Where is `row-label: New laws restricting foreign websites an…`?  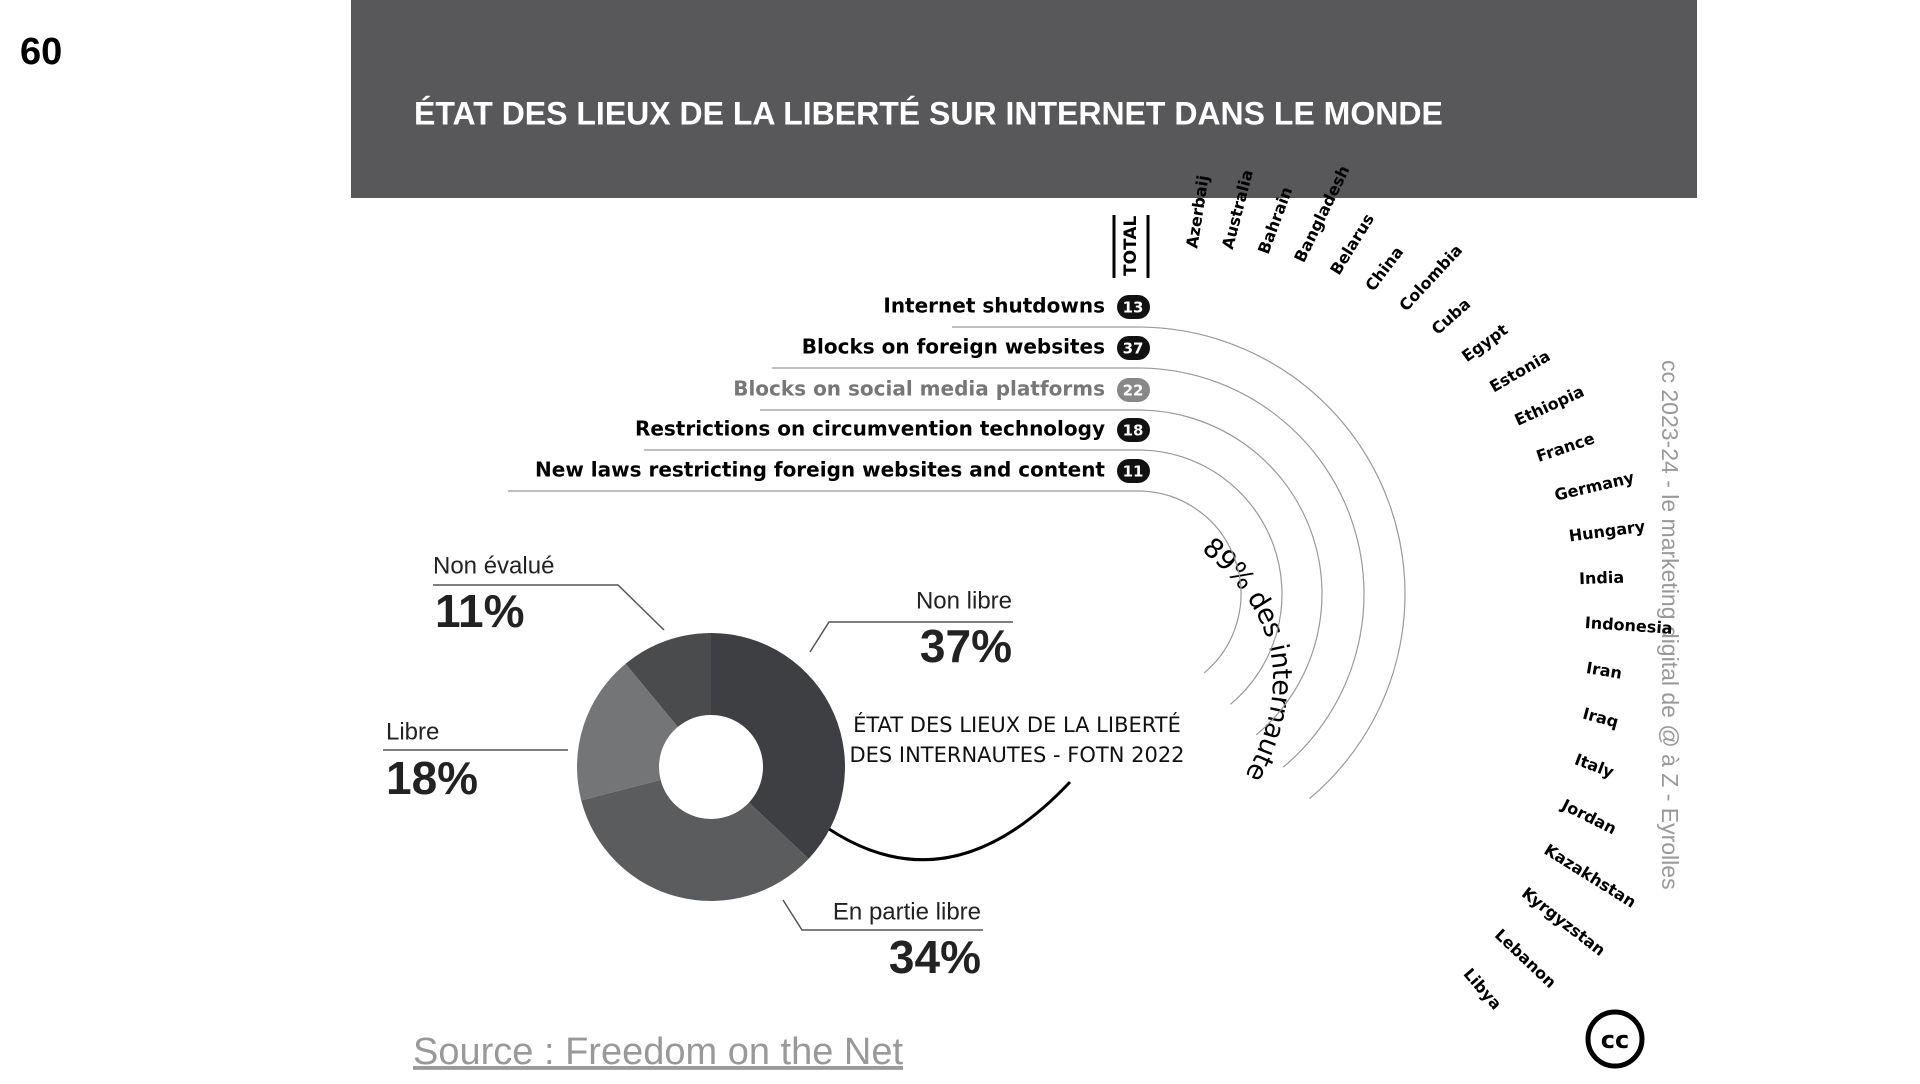
row-label: New laws restricting foreign websites an… is located at coordinates (820, 470).